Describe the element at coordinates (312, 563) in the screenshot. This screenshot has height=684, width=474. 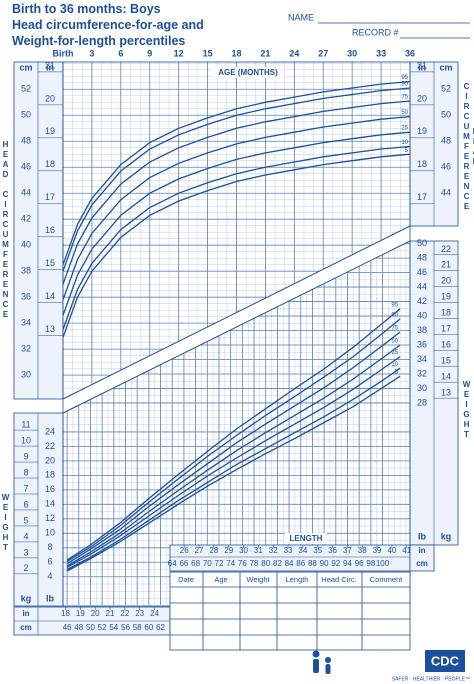
I see `x-tick-label: 88` at that location.